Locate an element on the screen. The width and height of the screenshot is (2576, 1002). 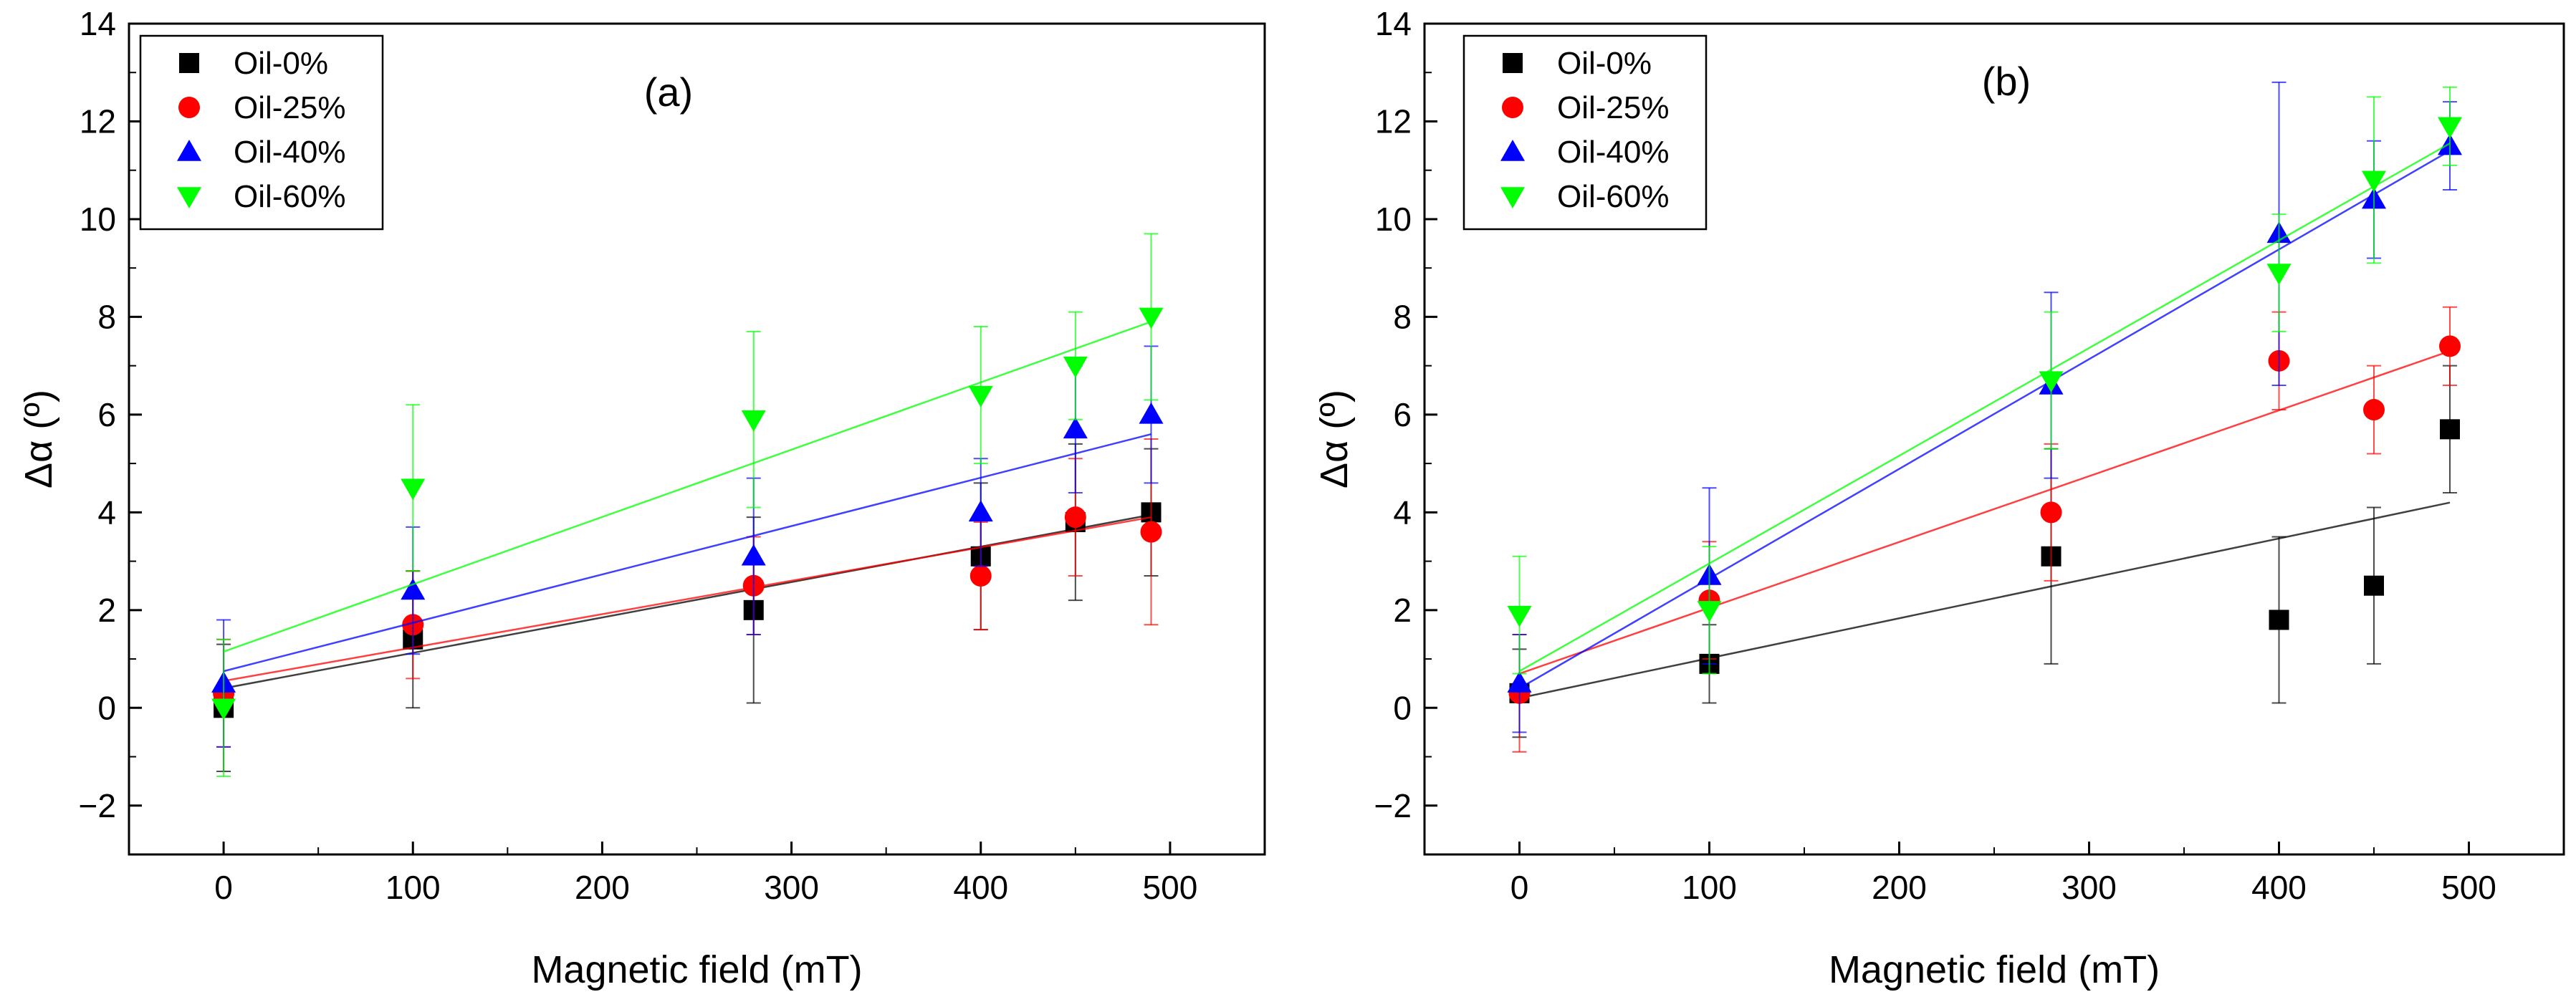
panel-label: (a) is located at coordinates (668, 92).